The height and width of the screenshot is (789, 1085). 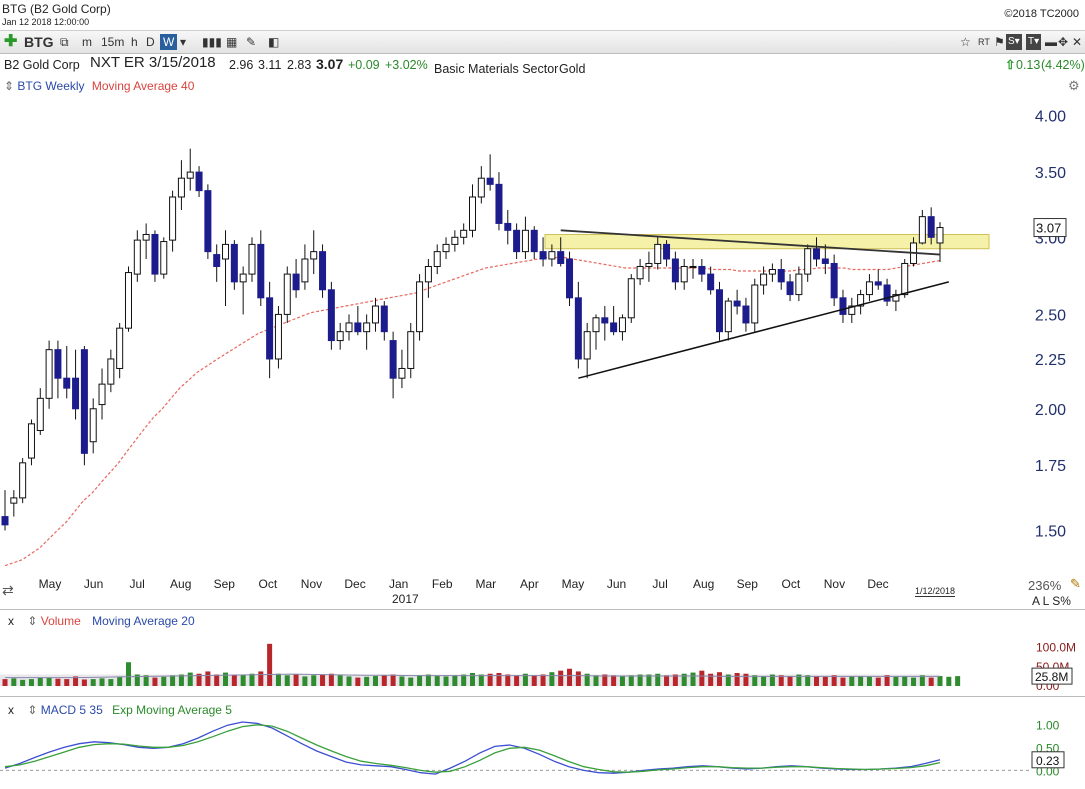 I want to click on volume-ma-label: Moving Average 20, so click(x=143, y=621).